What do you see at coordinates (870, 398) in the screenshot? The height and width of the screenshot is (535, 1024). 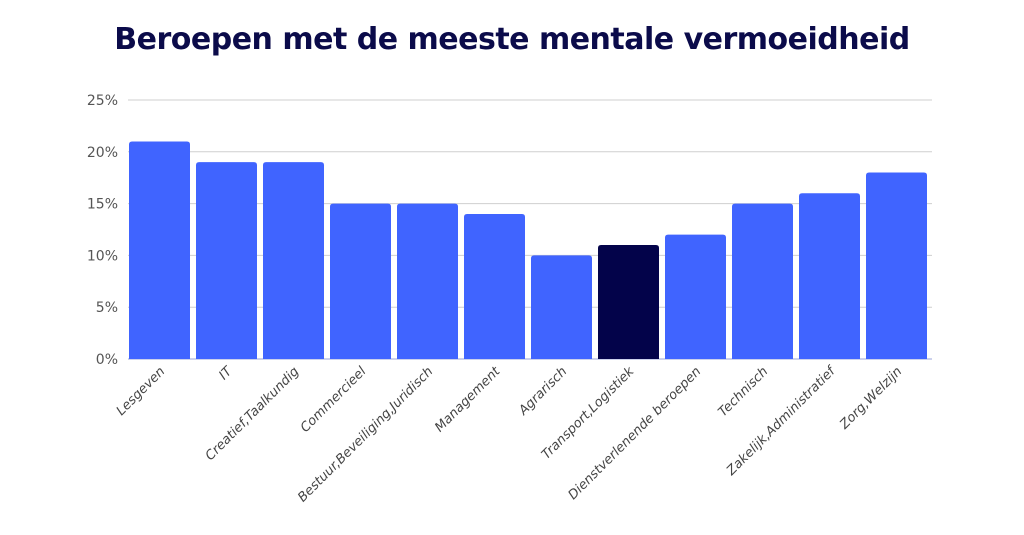 I see `x-tick-label: Zorg,Welzijn` at bounding box center [870, 398].